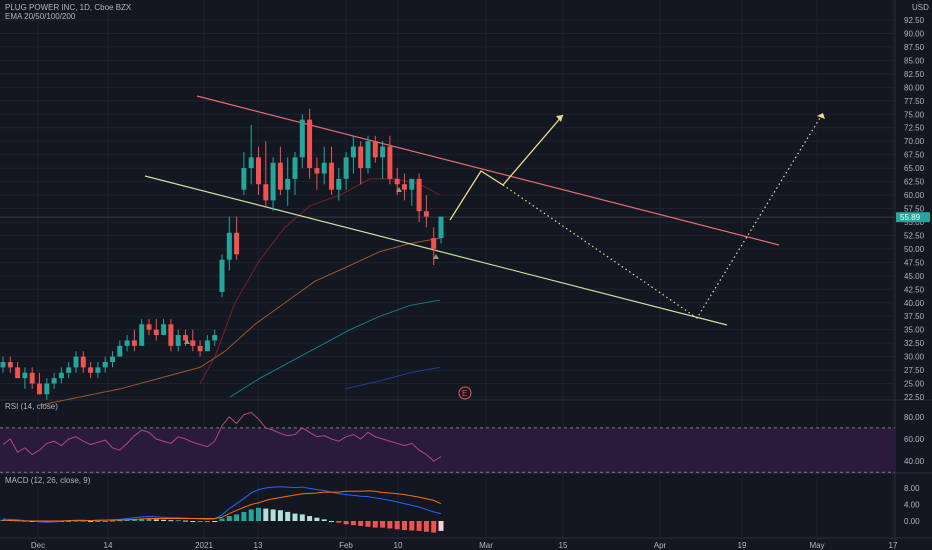  I want to click on earnings-label: E, so click(464, 393).